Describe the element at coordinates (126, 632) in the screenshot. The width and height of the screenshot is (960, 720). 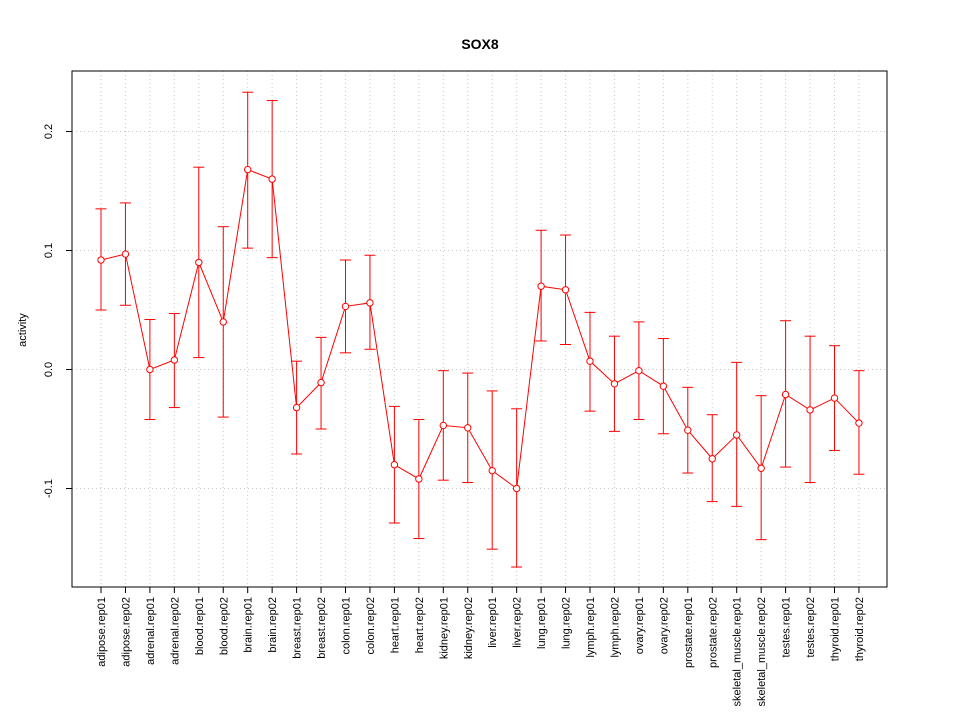
I see `x-tick-label: adipose.rep02` at that location.